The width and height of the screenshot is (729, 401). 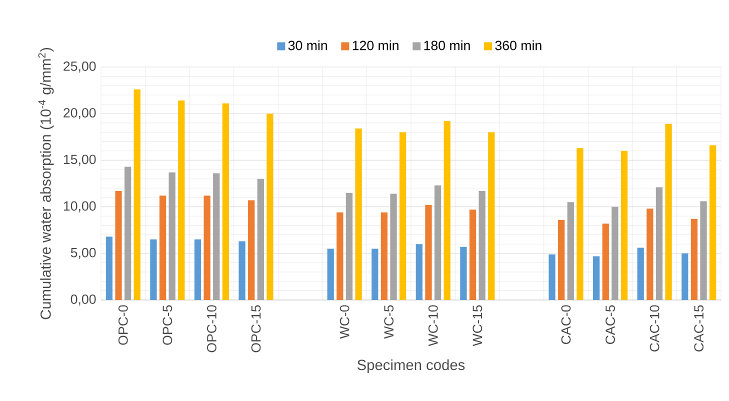 I want to click on legend-label: 120 min, so click(x=375, y=45).